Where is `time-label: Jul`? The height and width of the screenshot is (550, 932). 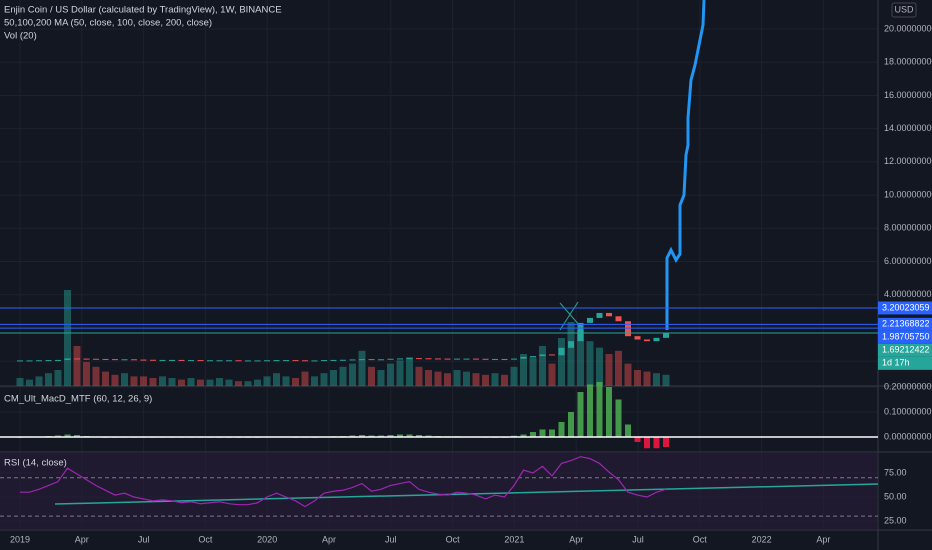 time-label: Jul is located at coordinates (391, 539).